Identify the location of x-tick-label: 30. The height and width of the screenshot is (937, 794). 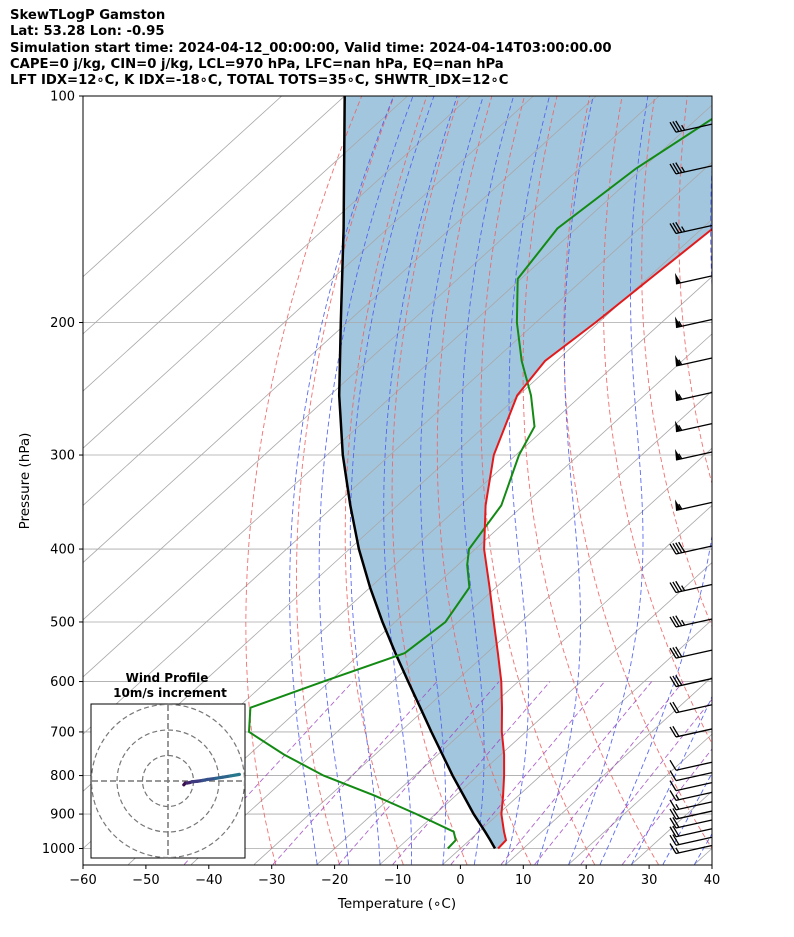
(649, 880).